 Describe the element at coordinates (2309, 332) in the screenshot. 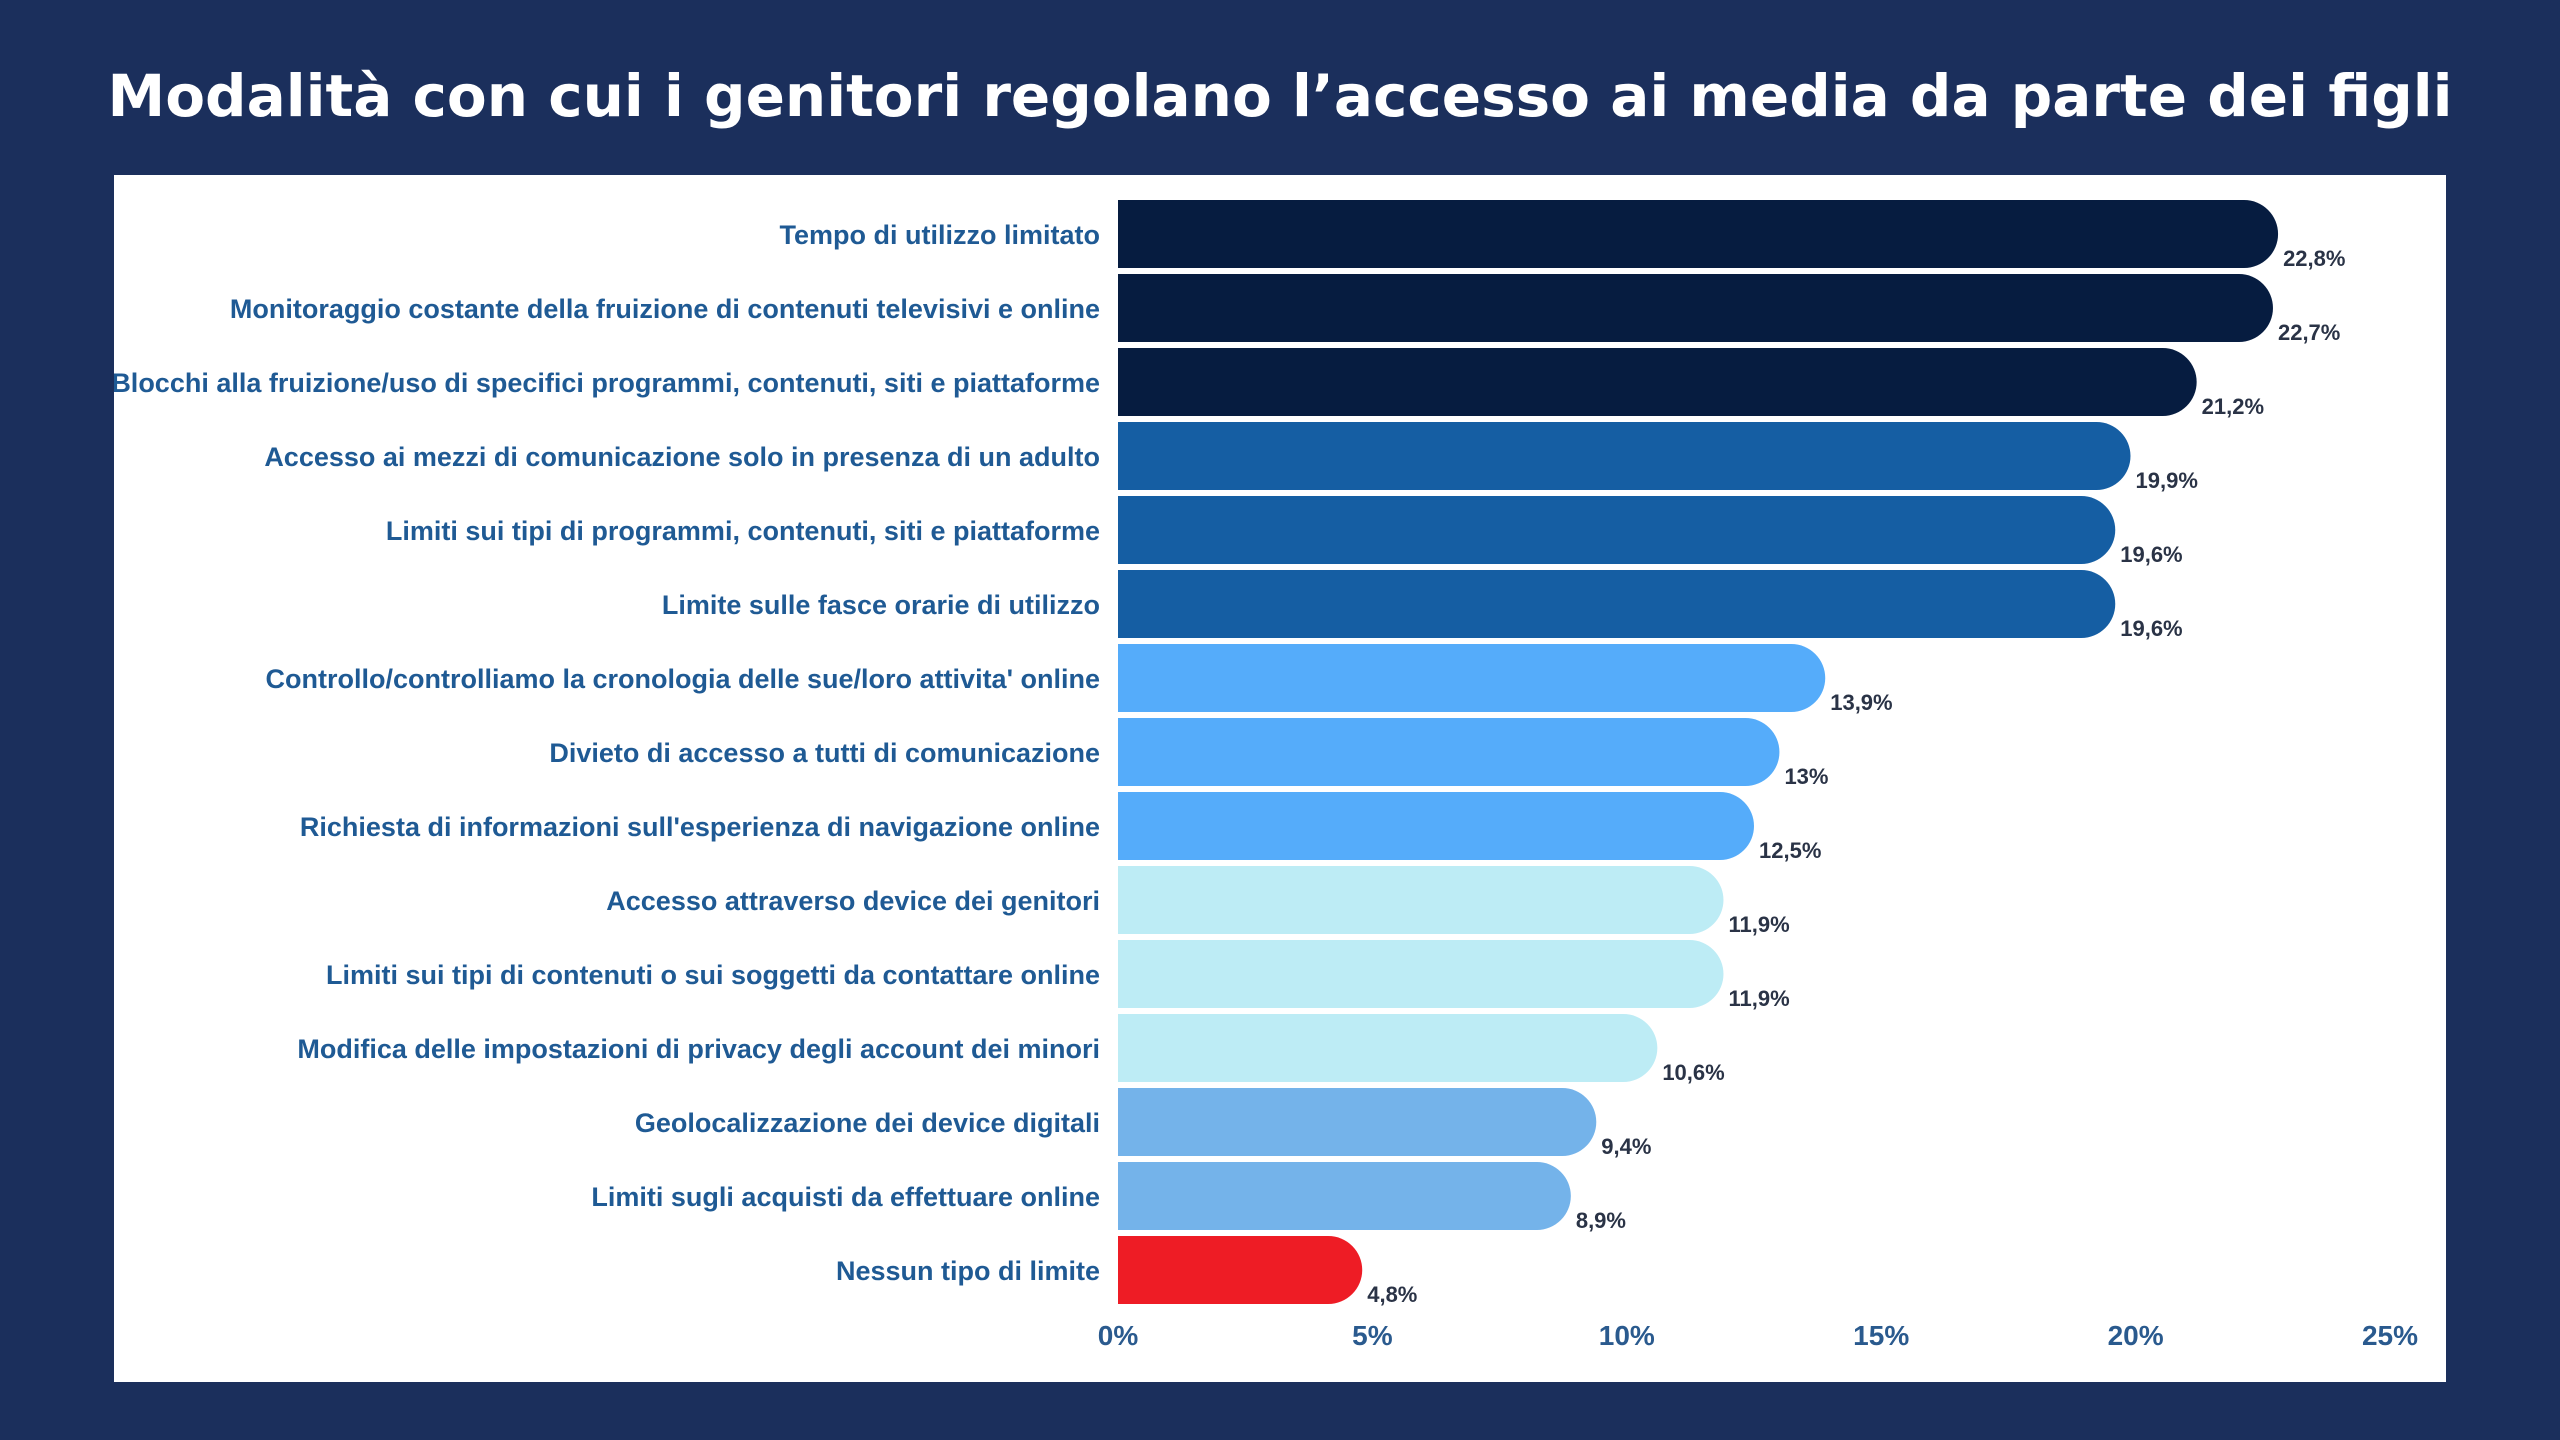

I see `value-label: 22,7%` at that location.